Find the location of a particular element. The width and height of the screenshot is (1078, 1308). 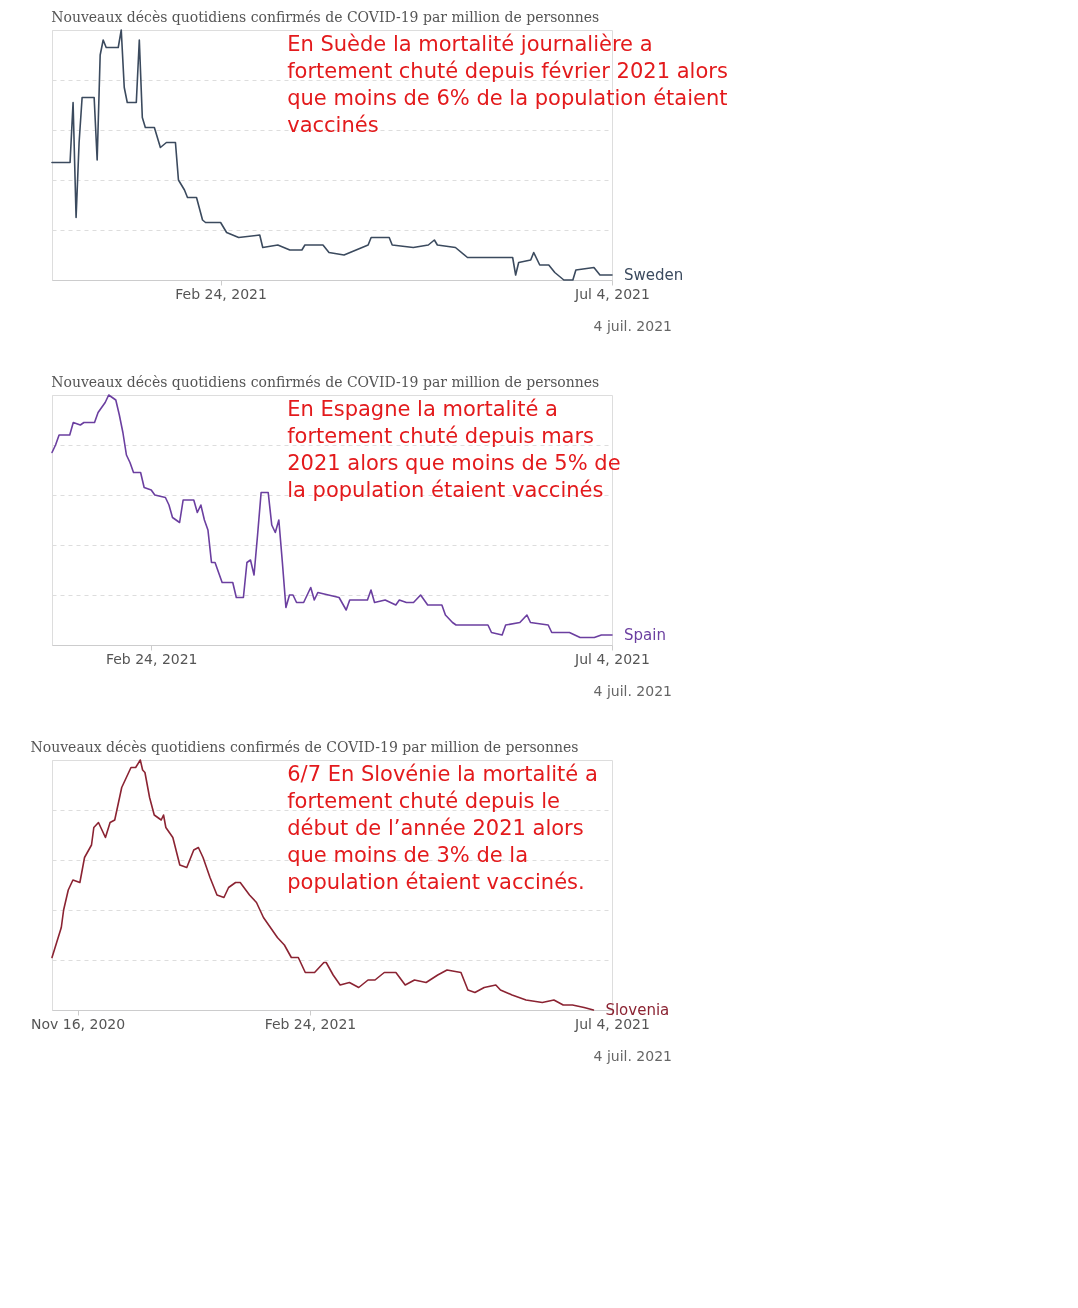

series-label: Sweden is located at coordinates (654, 275).